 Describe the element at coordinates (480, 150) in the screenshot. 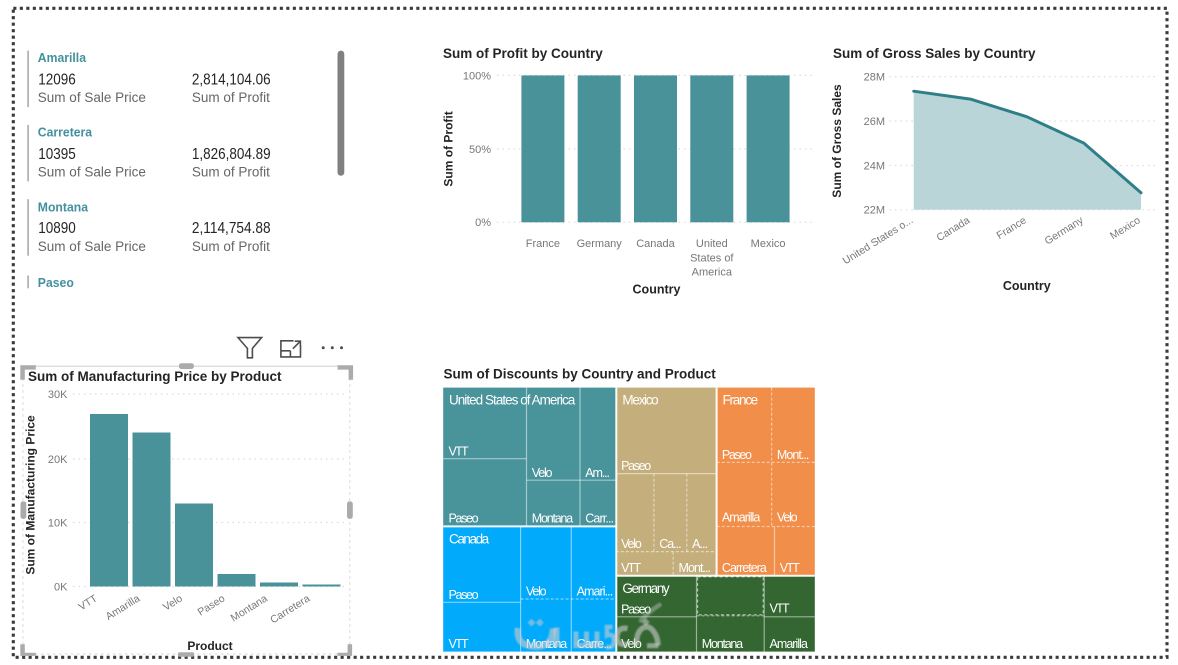

I see `svg-text: 50%` at that location.